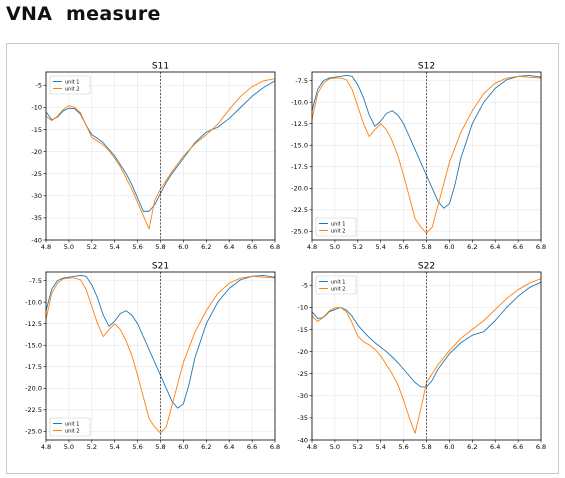 The height and width of the screenshot is (478, 565). I want to click on y-tick-label: -20, so click(36, 152).